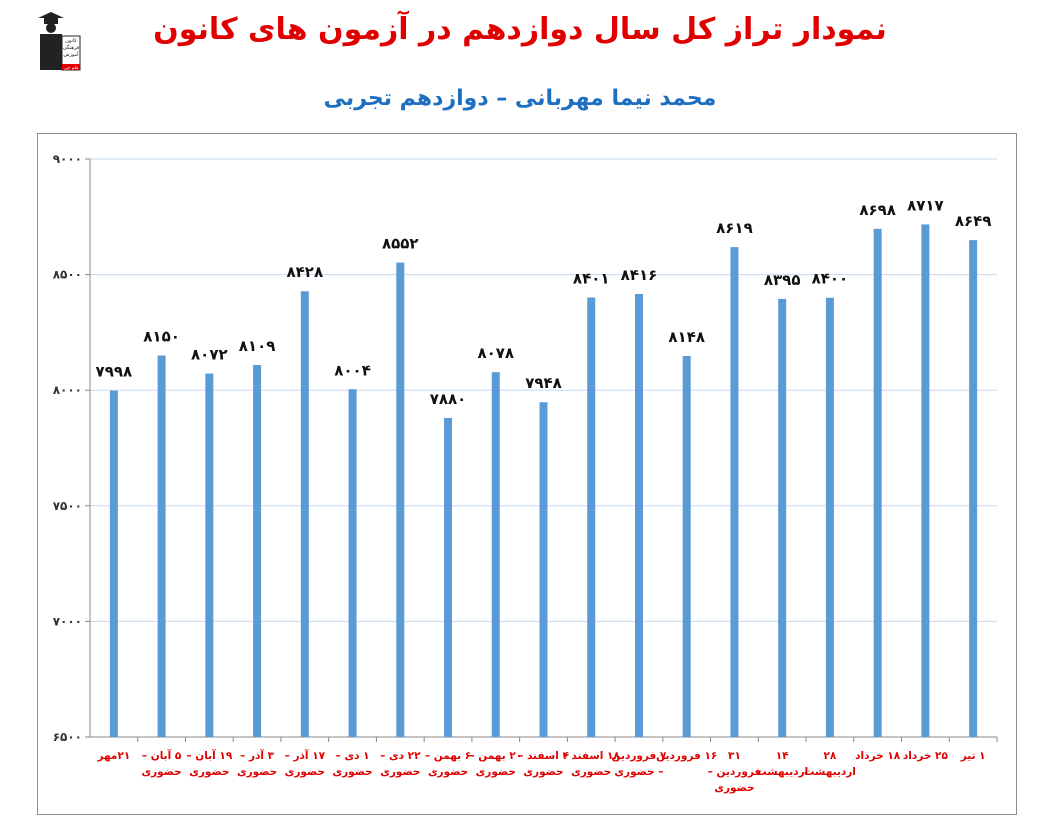 Image resolution: width=1040 pixels, height=835 pixels. What do you see at coordinates (686, 756) in the screenshot?
I see `x-category-label: ۱۶ فروردین` at bounding box center [686, 756].